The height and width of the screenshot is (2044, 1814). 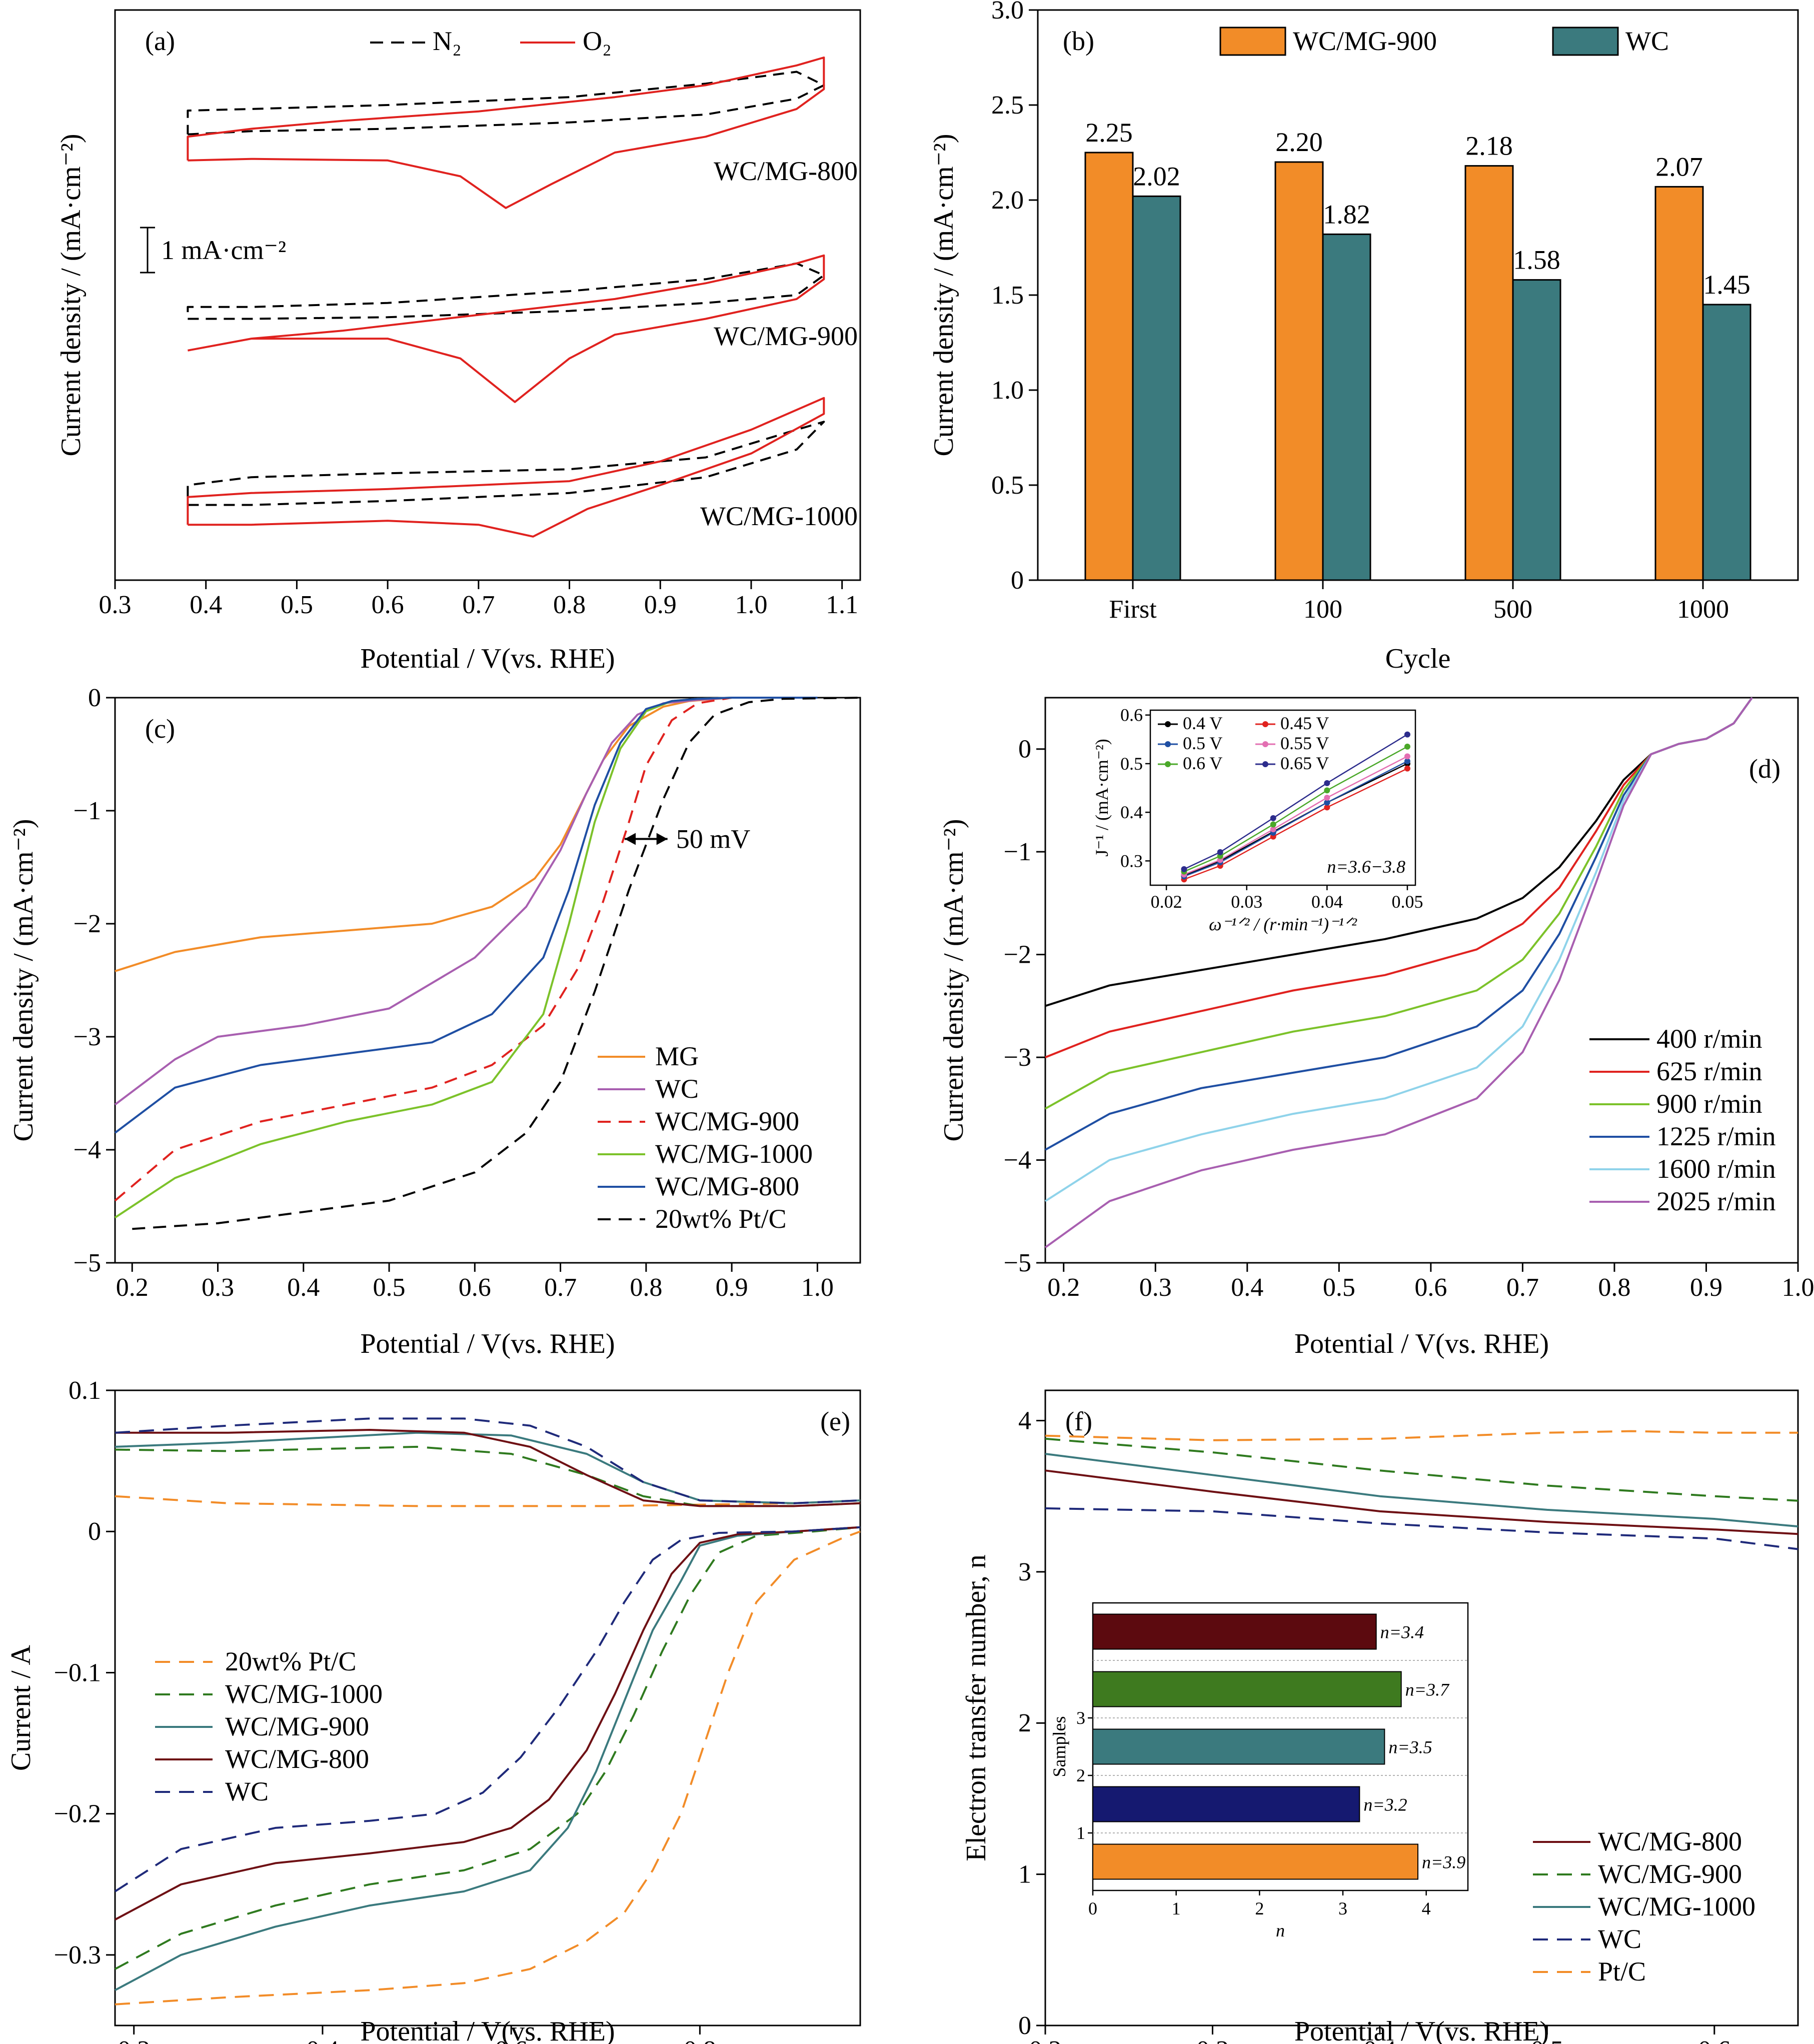 What do you see at coordinates (1614, 1288) in the screenshot?
I see `panel-d-x-tick-label: 0.8` at bounding box center [1614, 1288].